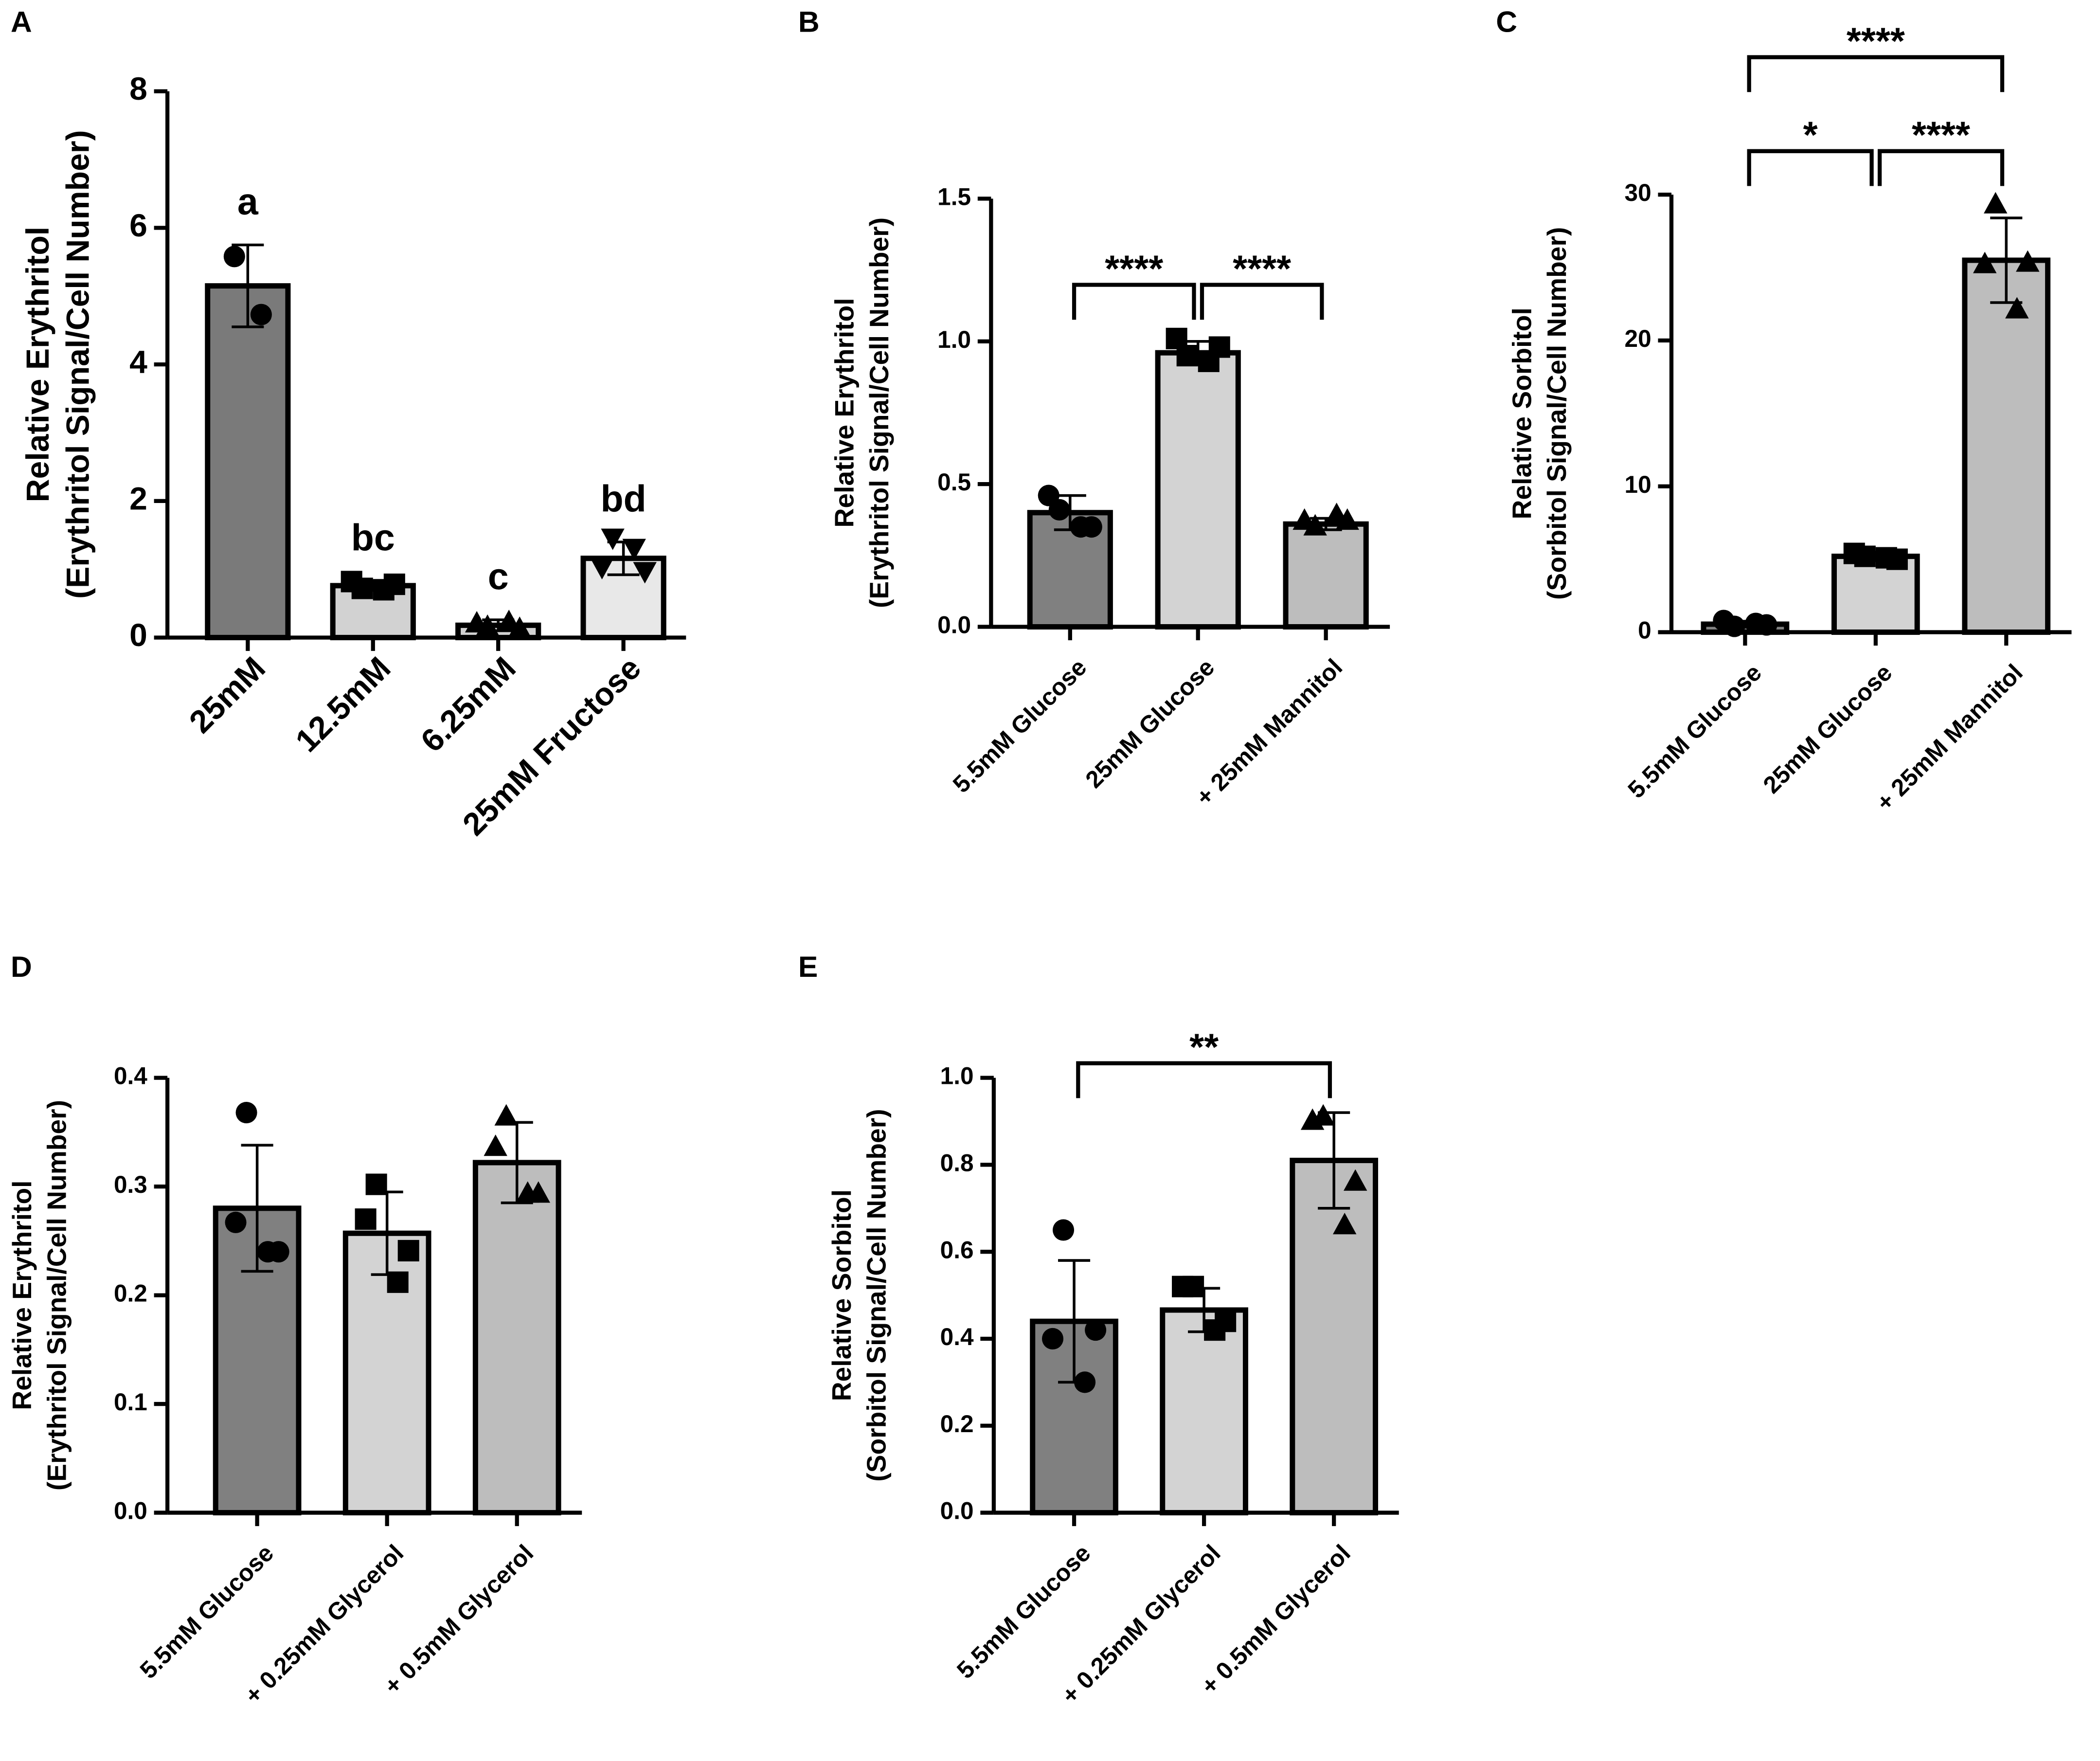 The height and width of the screenshot is (1761, 2100). What do you see at coordinates (1638, 192) in the screenshot?
I see `y-tick-label: 30` at bounding box center [1638, 192].